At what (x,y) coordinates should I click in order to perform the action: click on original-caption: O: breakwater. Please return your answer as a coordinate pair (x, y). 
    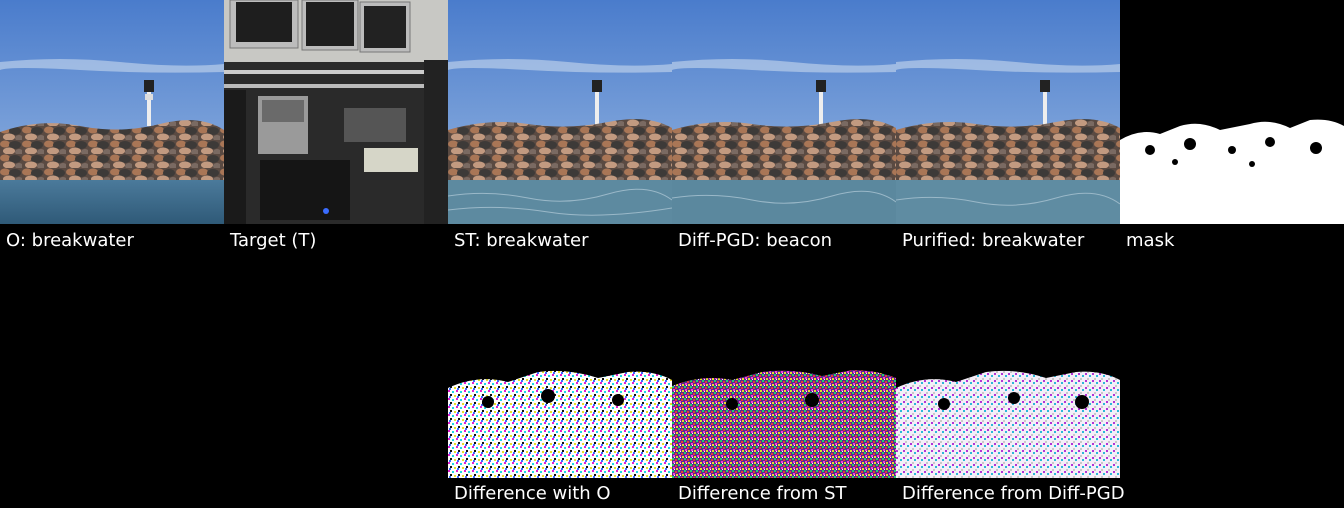
    Looking at the image, I should click on (70, 240).